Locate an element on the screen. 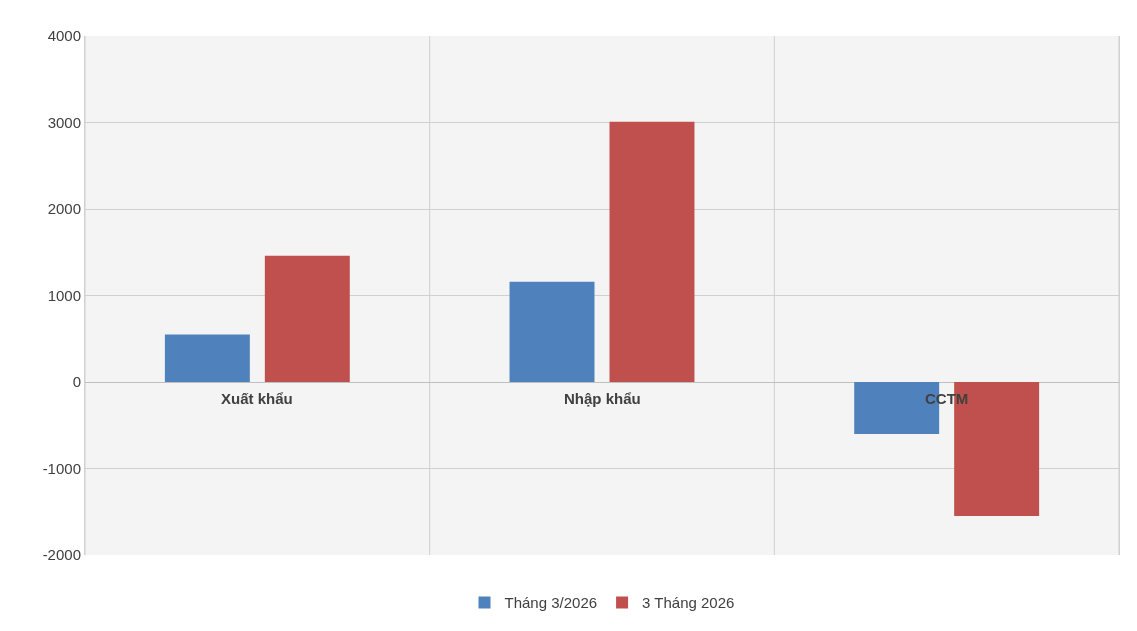 This screenshot has height=631, width=1137. y-tick-label: 2000 is located at coordinates (64, 209).